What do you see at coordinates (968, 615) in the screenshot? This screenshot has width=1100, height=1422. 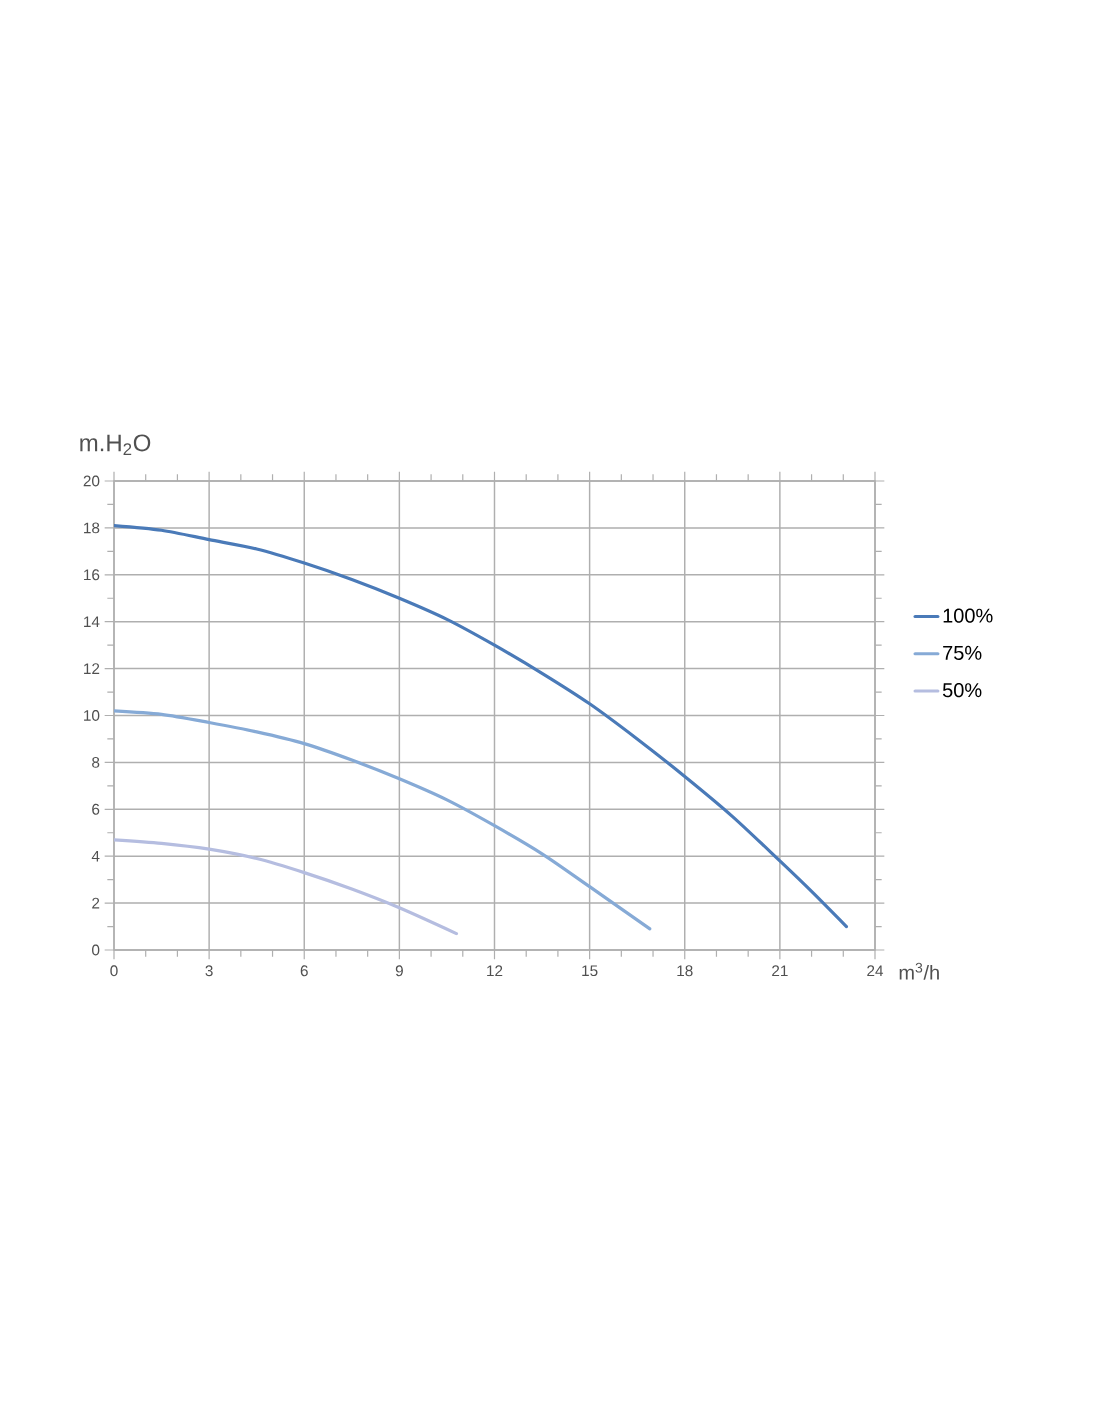 I see `legend-label: 100%` at bounding box center [968, 615].